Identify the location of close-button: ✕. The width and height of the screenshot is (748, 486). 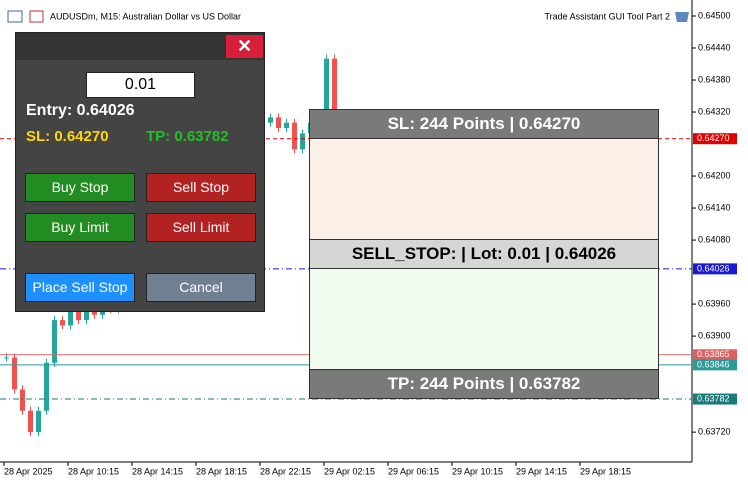
(244, 46).